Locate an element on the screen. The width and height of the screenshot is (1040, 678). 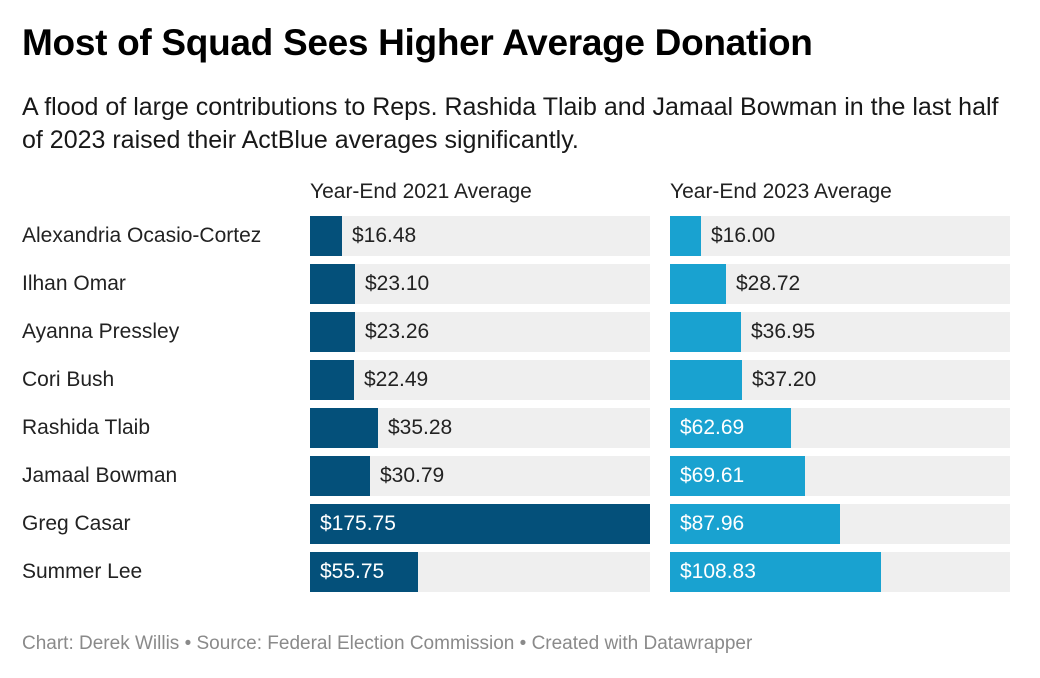
data-label: $108.83 is located at coordinates (718, 571).